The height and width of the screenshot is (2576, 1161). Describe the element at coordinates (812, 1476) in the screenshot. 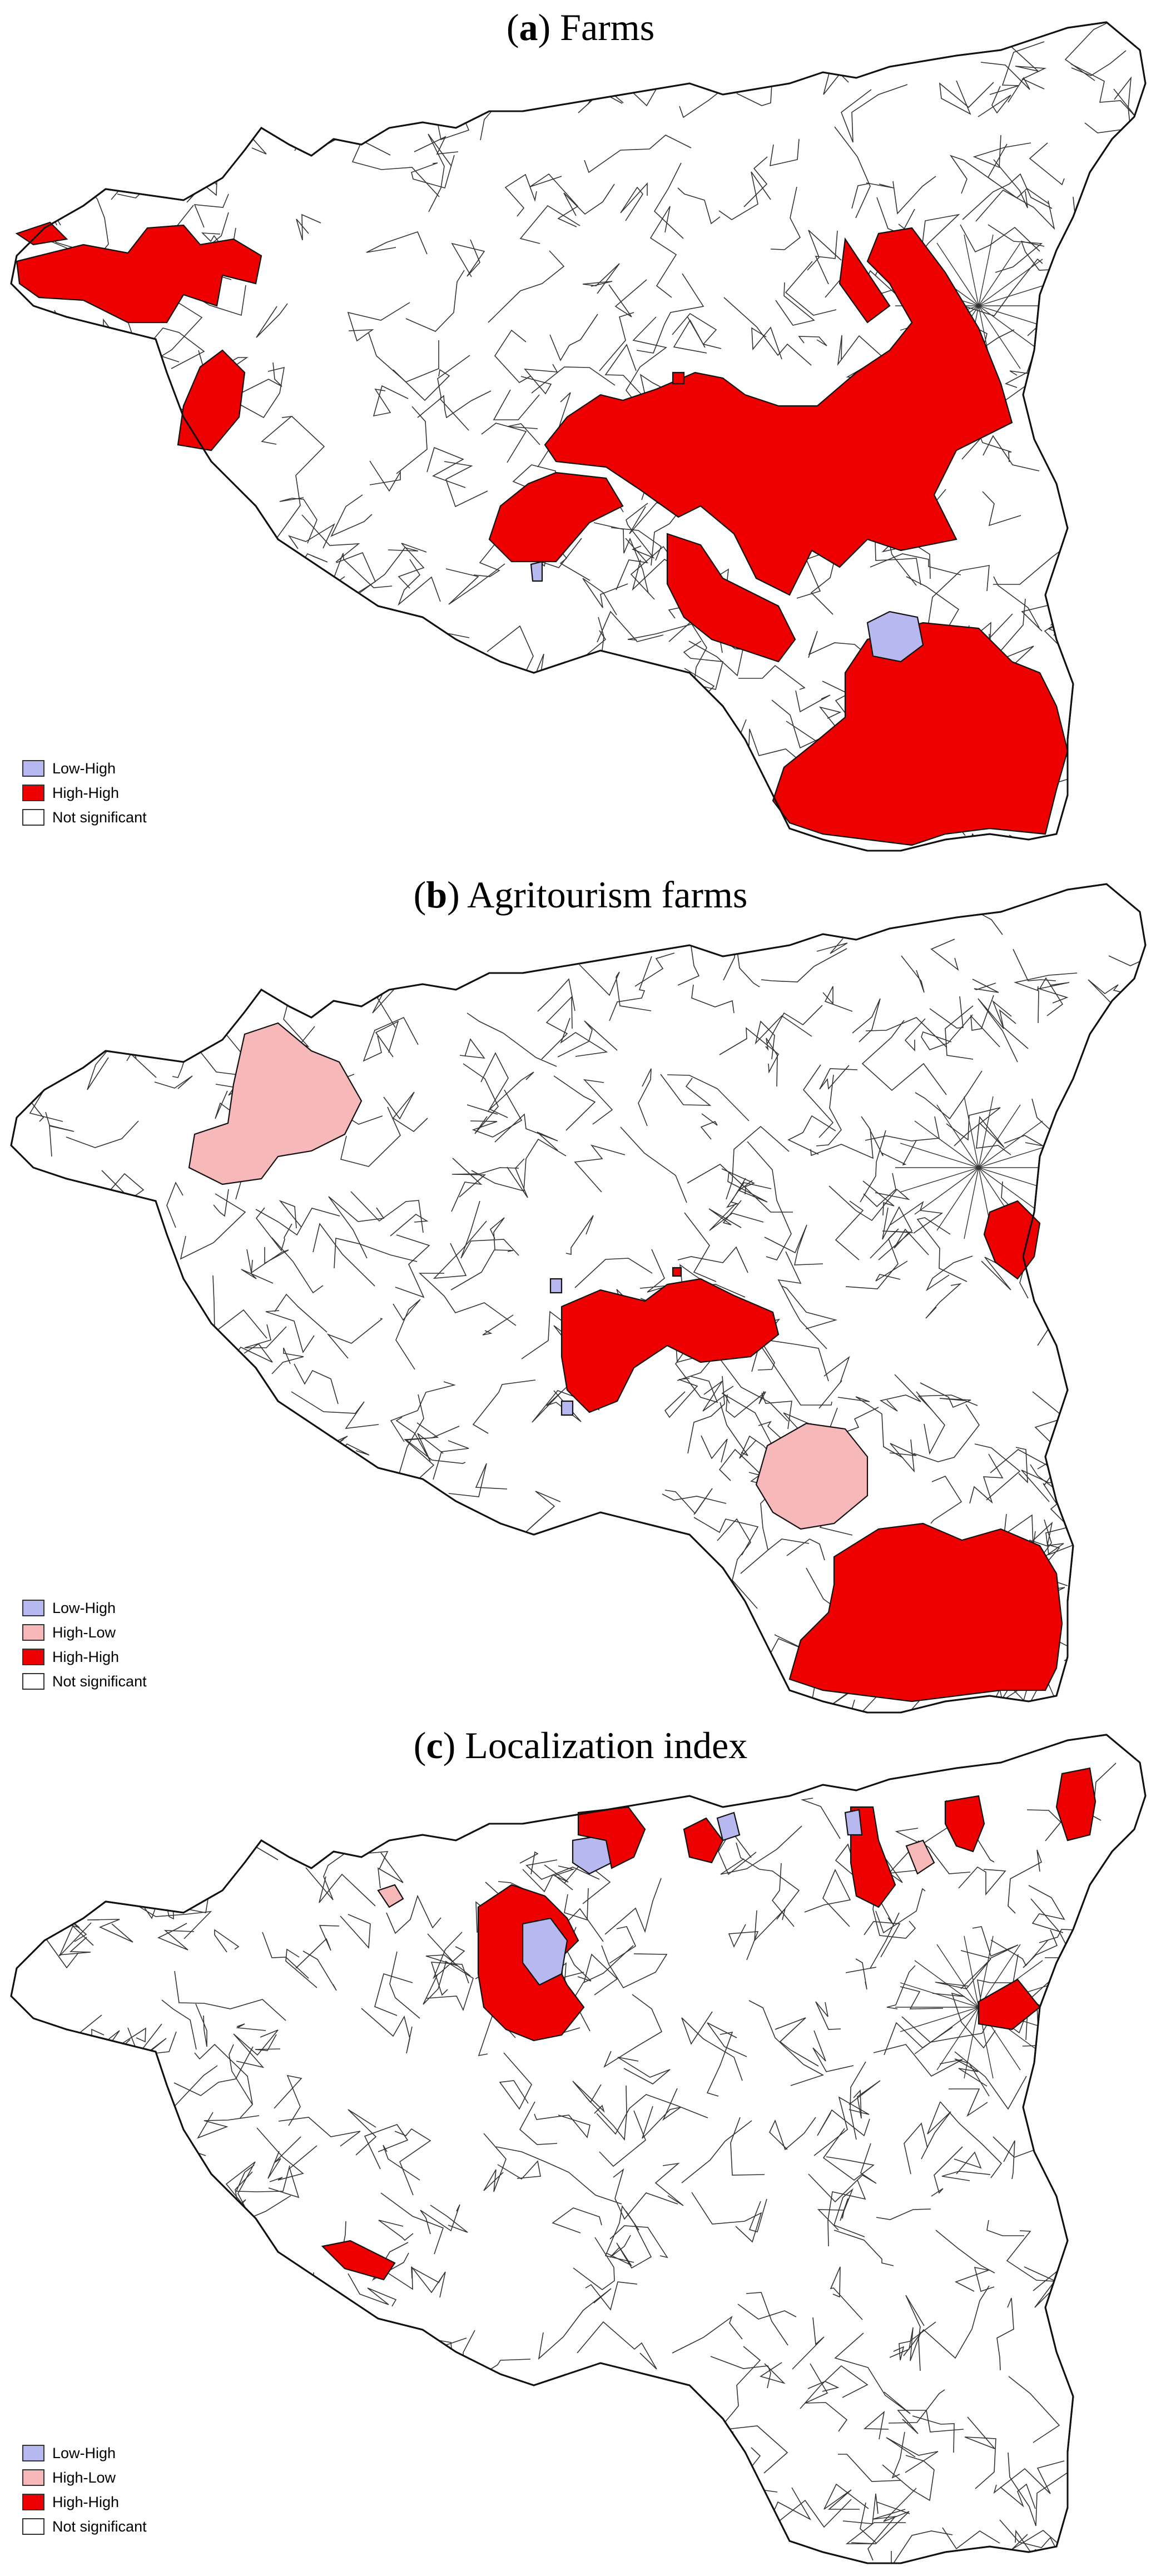

I see `cluster-high-low` at that location.